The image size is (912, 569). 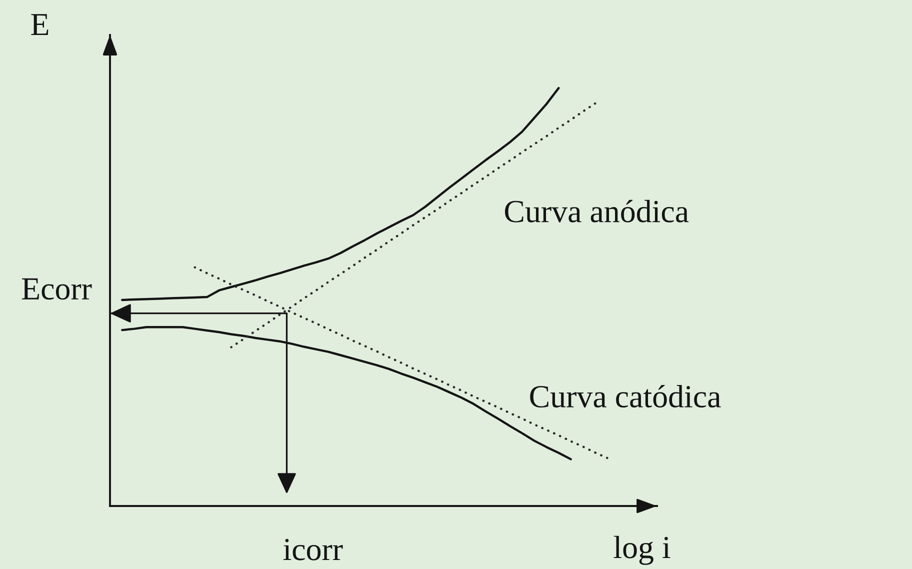 What do you see at coordinates (39, 24) in the screenshot?
I see `y-axis-title: E` at bounding box center [39, 24].